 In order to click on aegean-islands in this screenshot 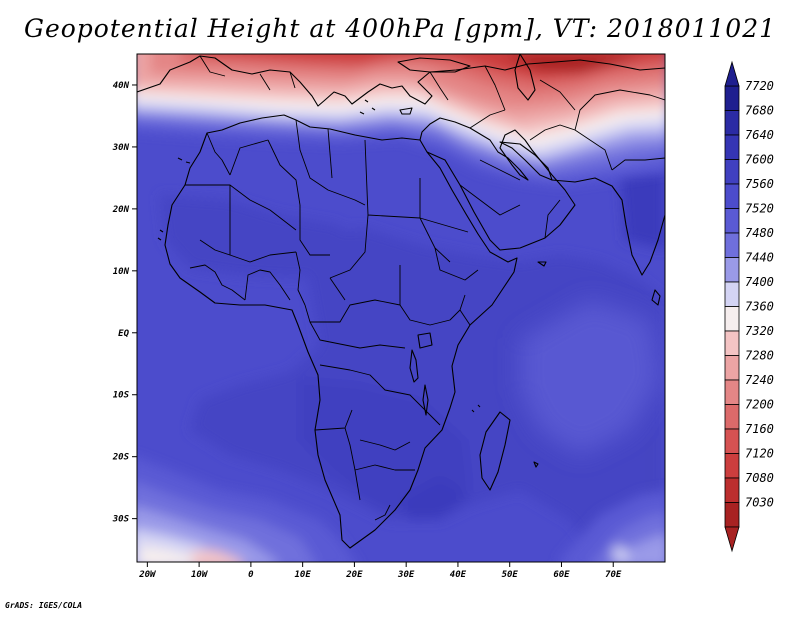, I will do `click(367, 107)`.